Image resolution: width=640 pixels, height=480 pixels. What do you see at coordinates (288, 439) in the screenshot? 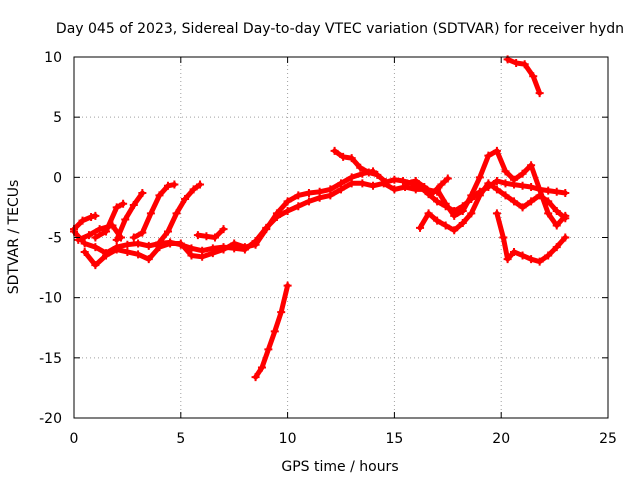
I see `x-tick-label: 10` at bounding box center [288, 439].